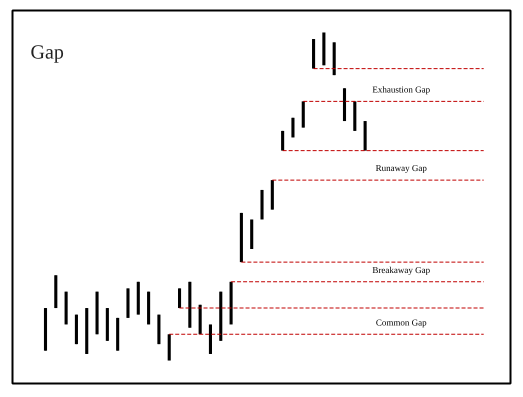 The image size is (523, 397). I want to click on ref-line-label: Runaway Gap, so click(402, 168).